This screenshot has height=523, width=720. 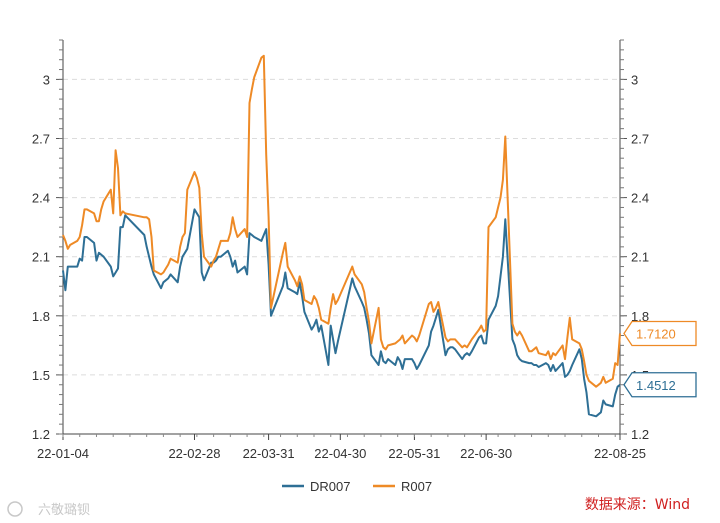 What do you see at coordinates (620, 453) in the screenshot?
I see `x-tick-label: 22-08-25` at bounding box center [620, 453].